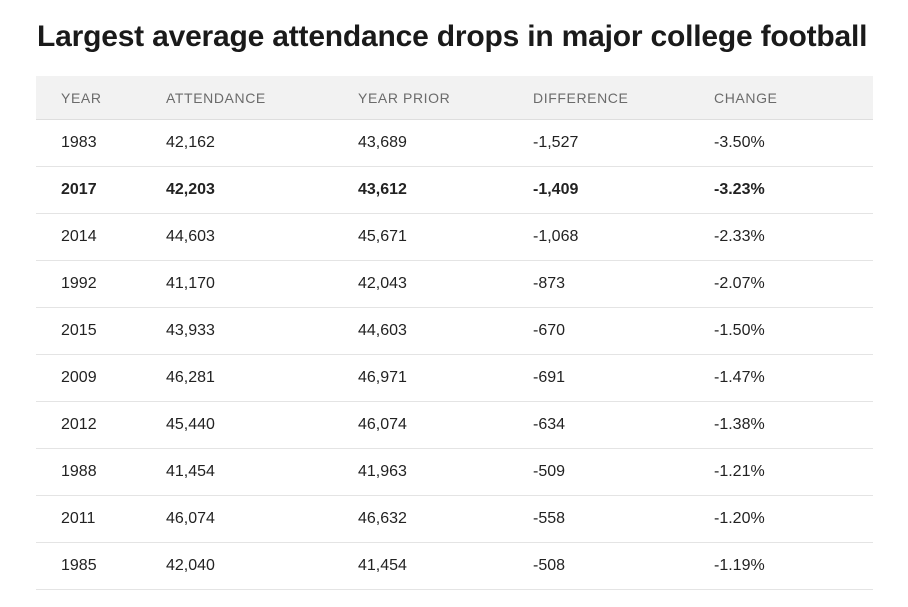  Describe the element at coordinates (793, 331) in the screenshot. I see `cell-change: -1.50%` at that location.